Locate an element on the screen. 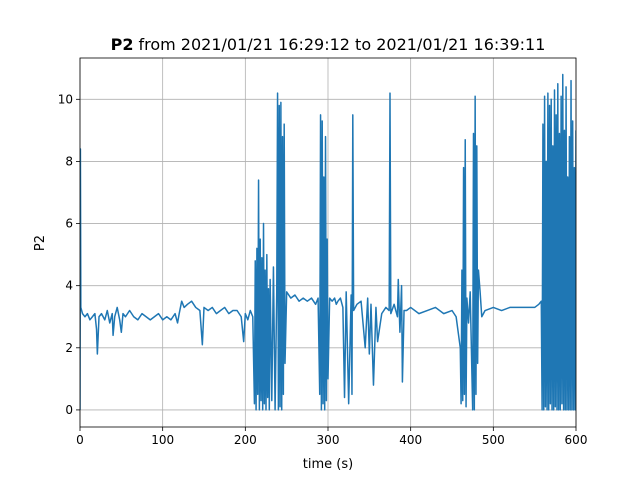  title-bold: P2 is located at coordinates (122, 44).